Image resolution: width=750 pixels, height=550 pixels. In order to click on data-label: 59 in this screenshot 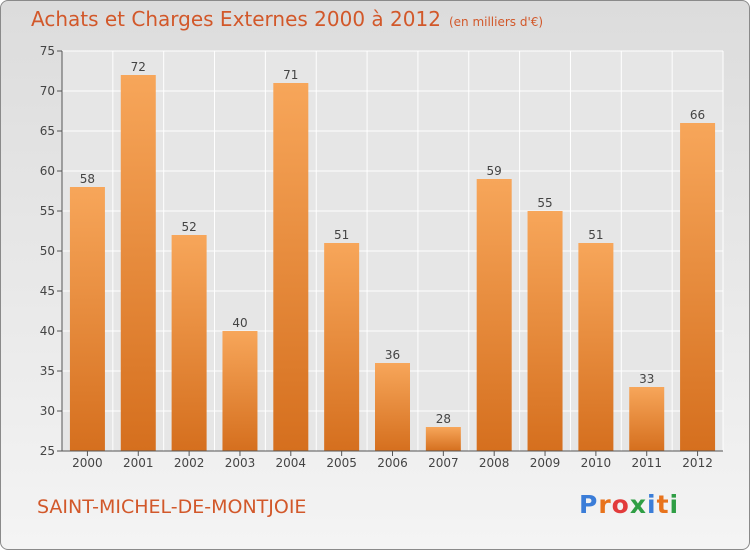, I will do `click(494, 171)`.